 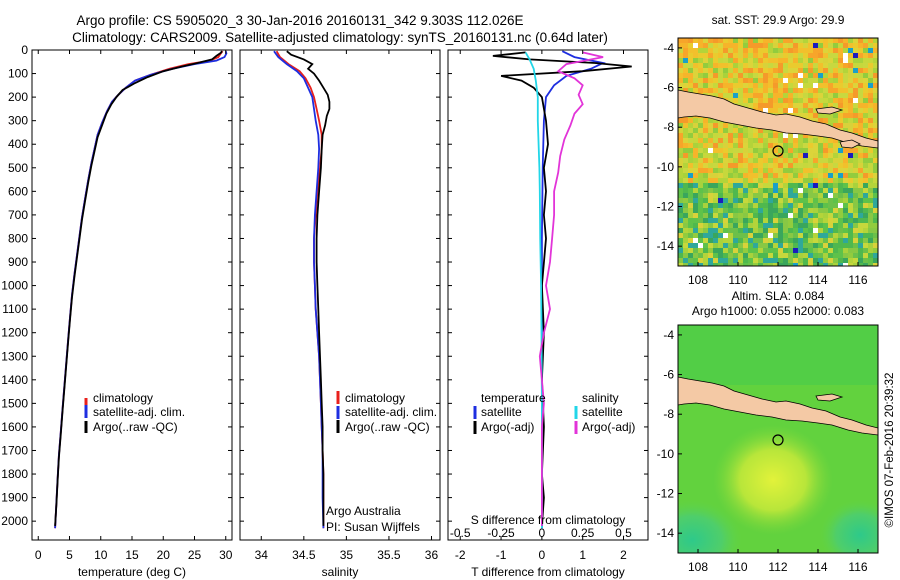 I want to click on sla-map-title-line2: Argo h1000: 0.055 h2000: 0.083, so click(x=778, y=311).